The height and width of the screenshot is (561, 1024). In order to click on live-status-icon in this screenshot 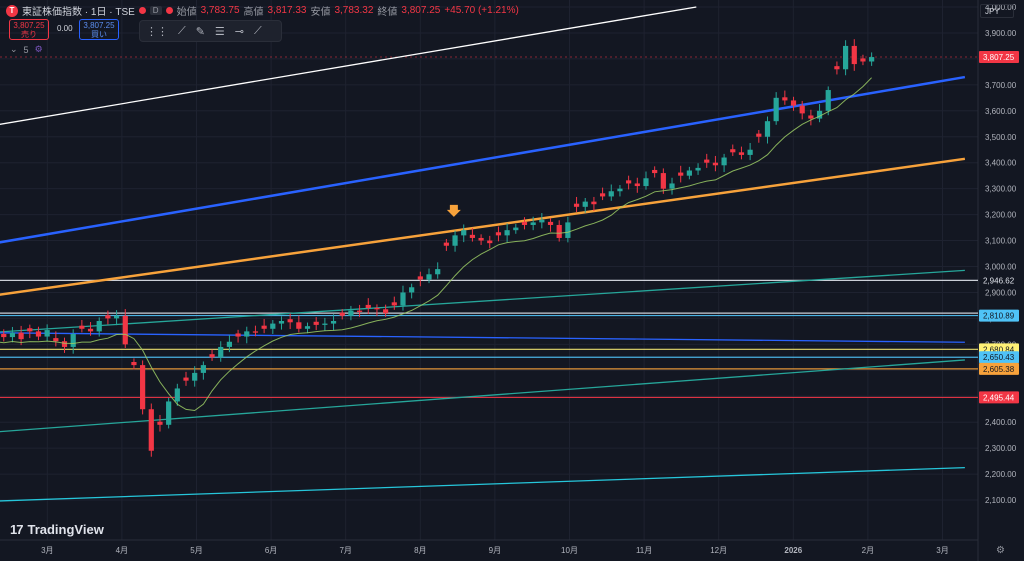, I will do `click(169, 10)`.